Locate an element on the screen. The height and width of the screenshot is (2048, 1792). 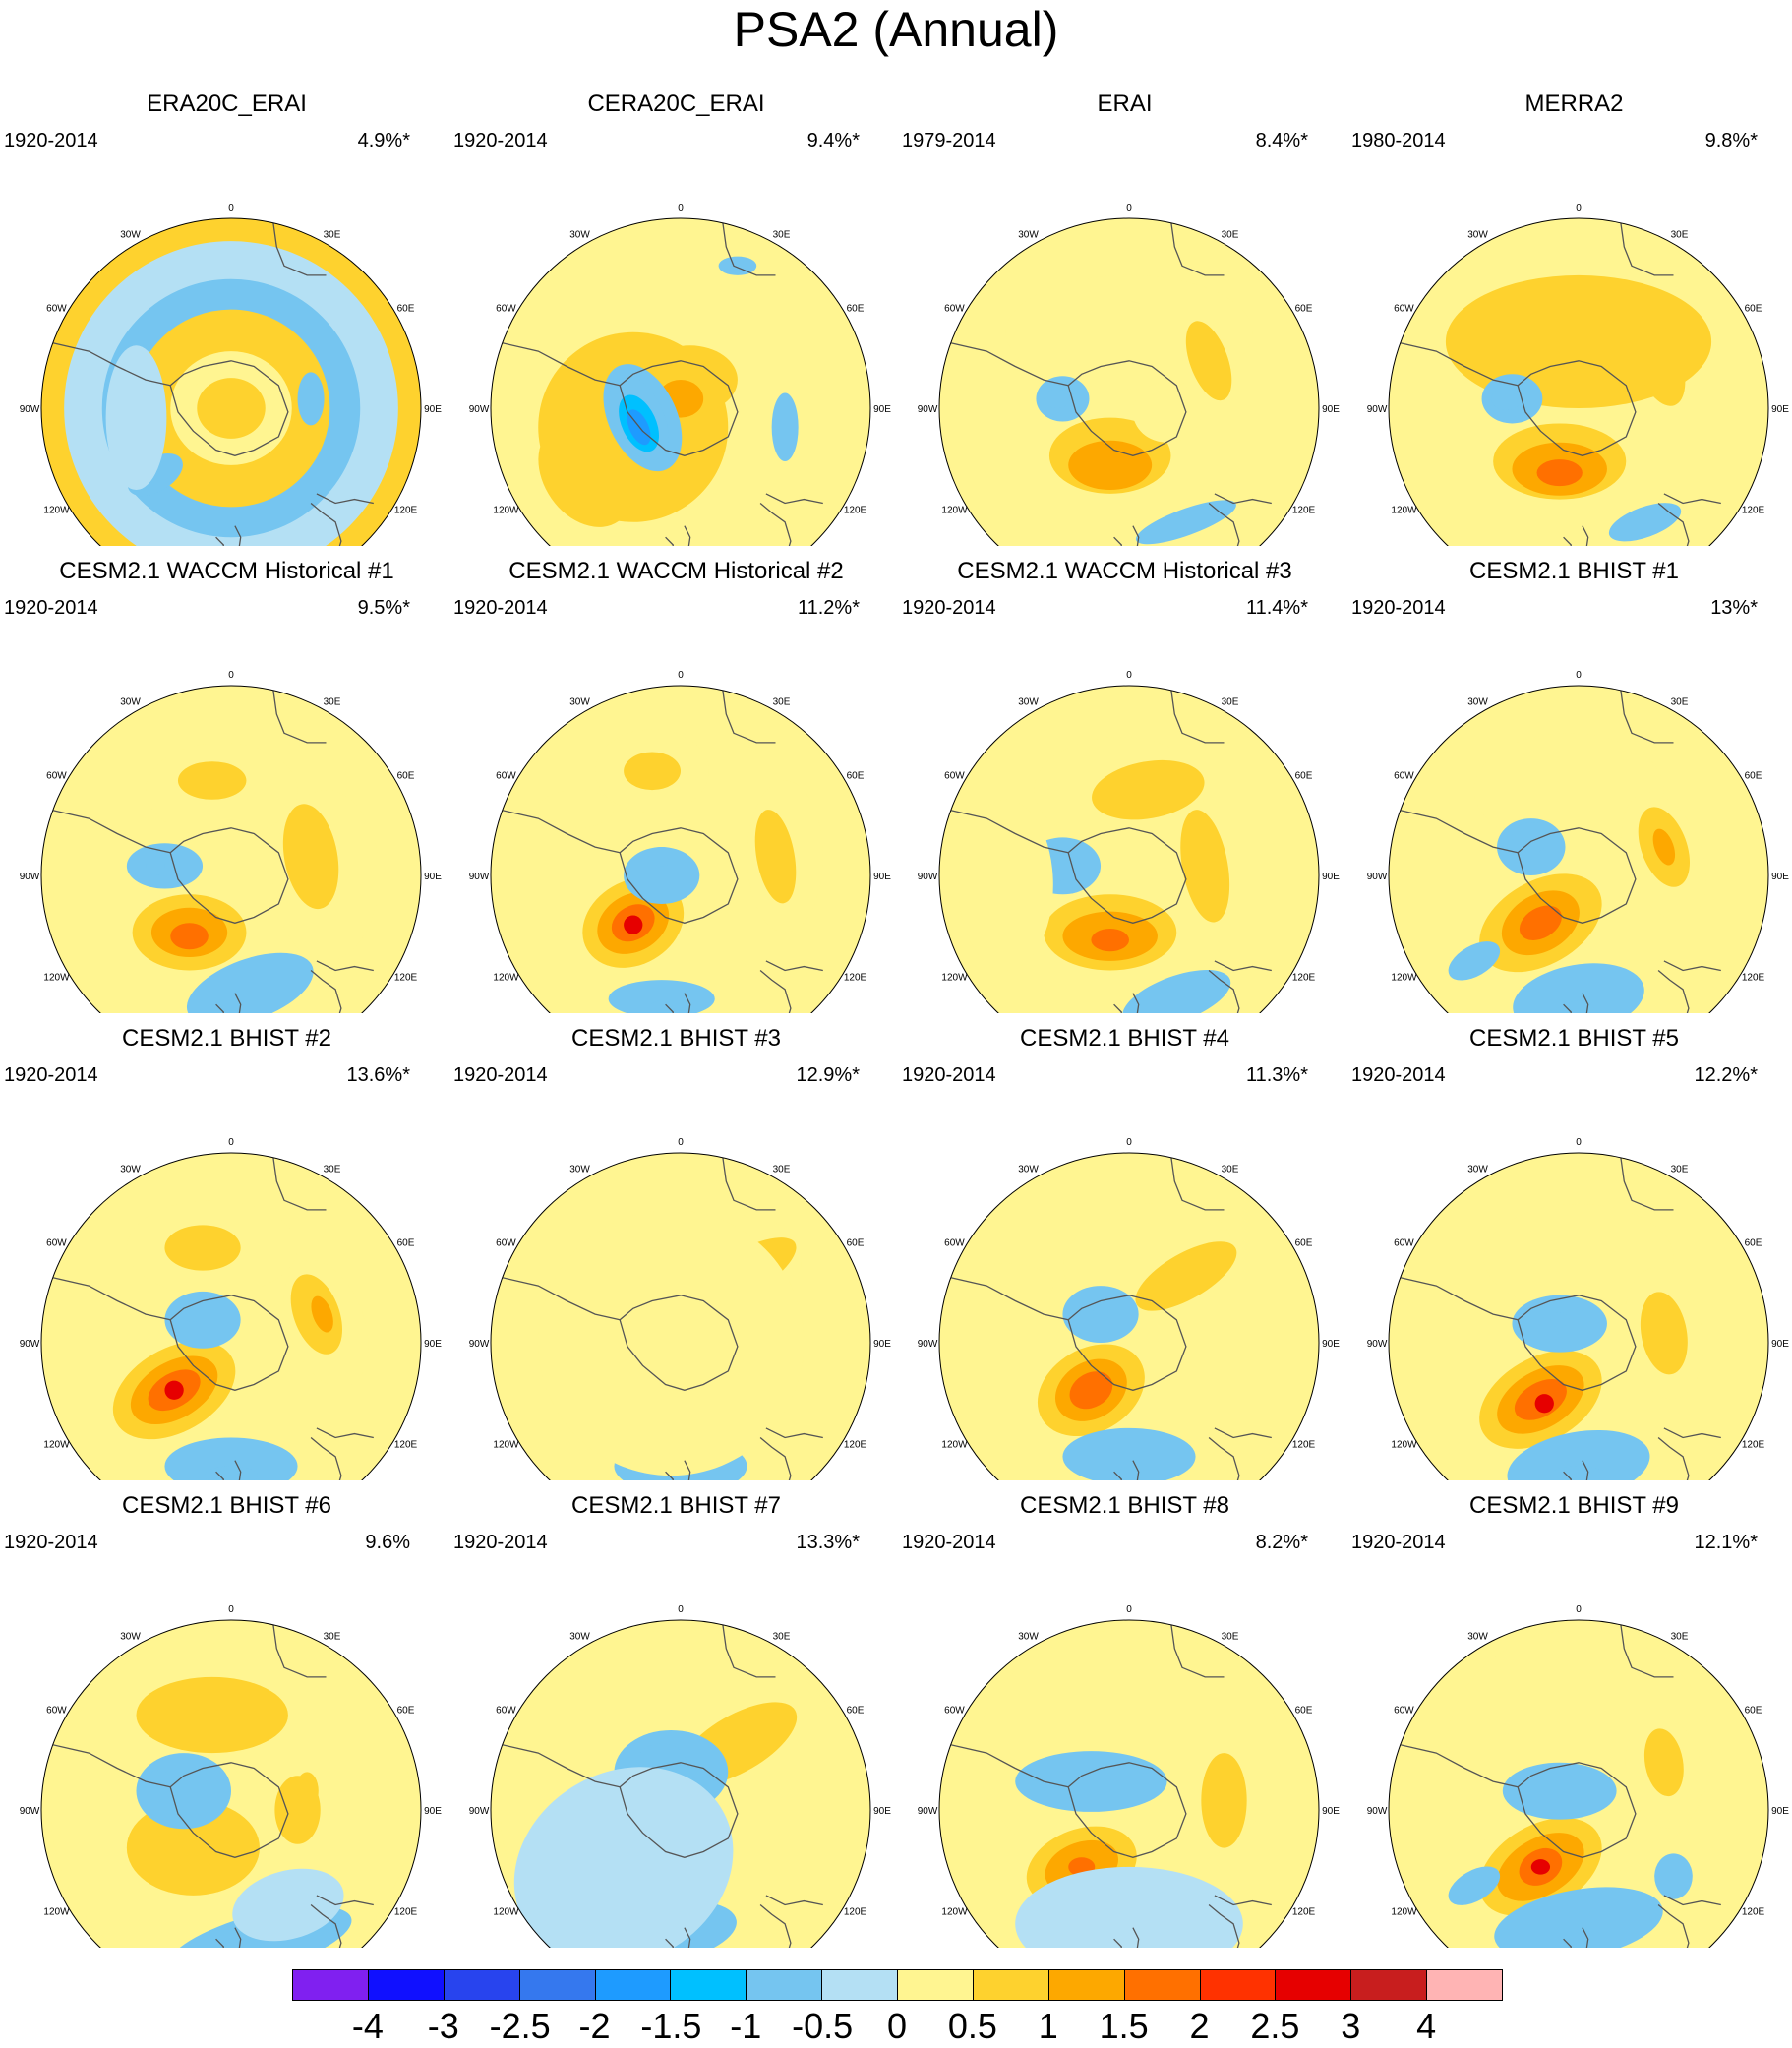
panel-title: CESM2.1 BHIST #3 is located at coordinates (676, 1038).